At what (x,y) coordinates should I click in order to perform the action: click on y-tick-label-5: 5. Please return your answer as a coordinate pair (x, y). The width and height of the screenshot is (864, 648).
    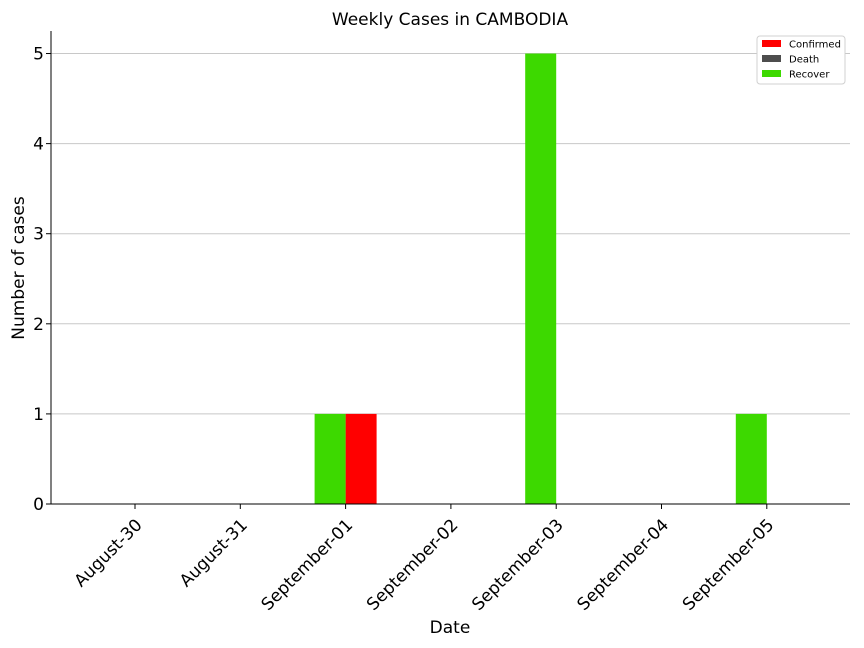
    Looking at the image, I should click on (38, 55).